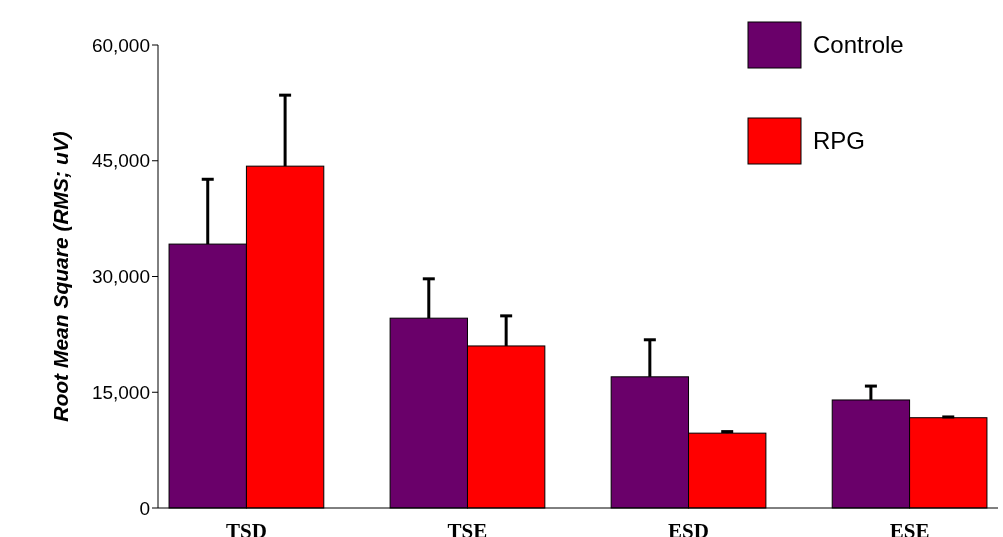  Describe the element at coordinates (120, 161) in the screenshot. I see `y-tick-label: 45,000` at that location.